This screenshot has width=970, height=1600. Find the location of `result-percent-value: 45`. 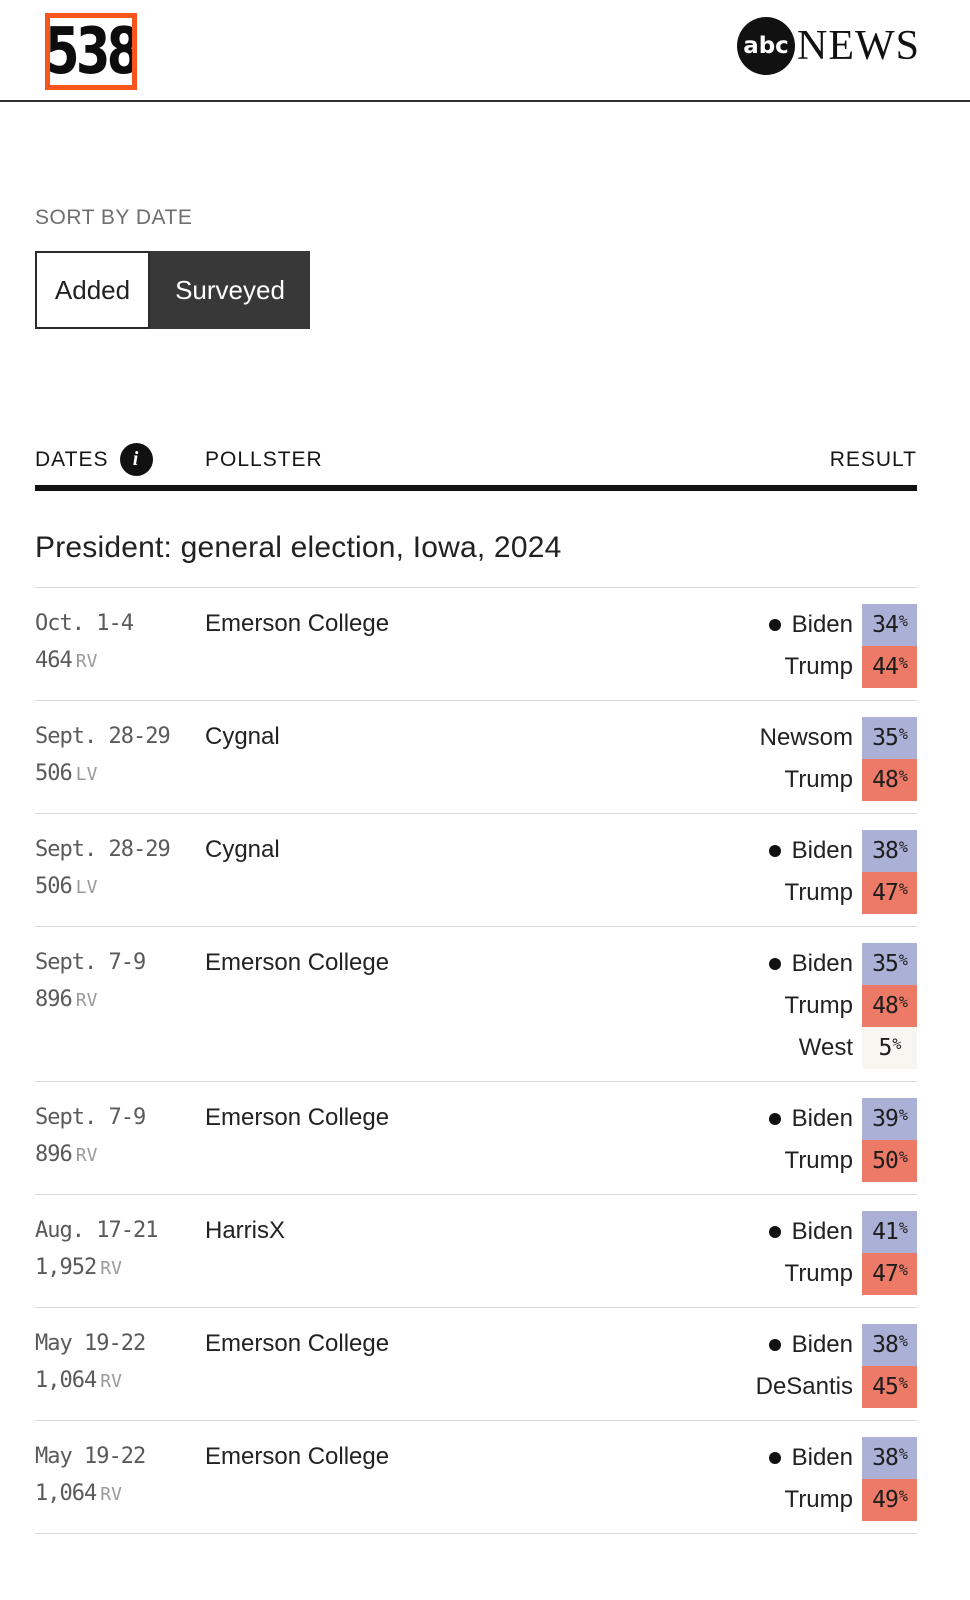

result-percent-value: 45 is located at coordinates (885, 1387).